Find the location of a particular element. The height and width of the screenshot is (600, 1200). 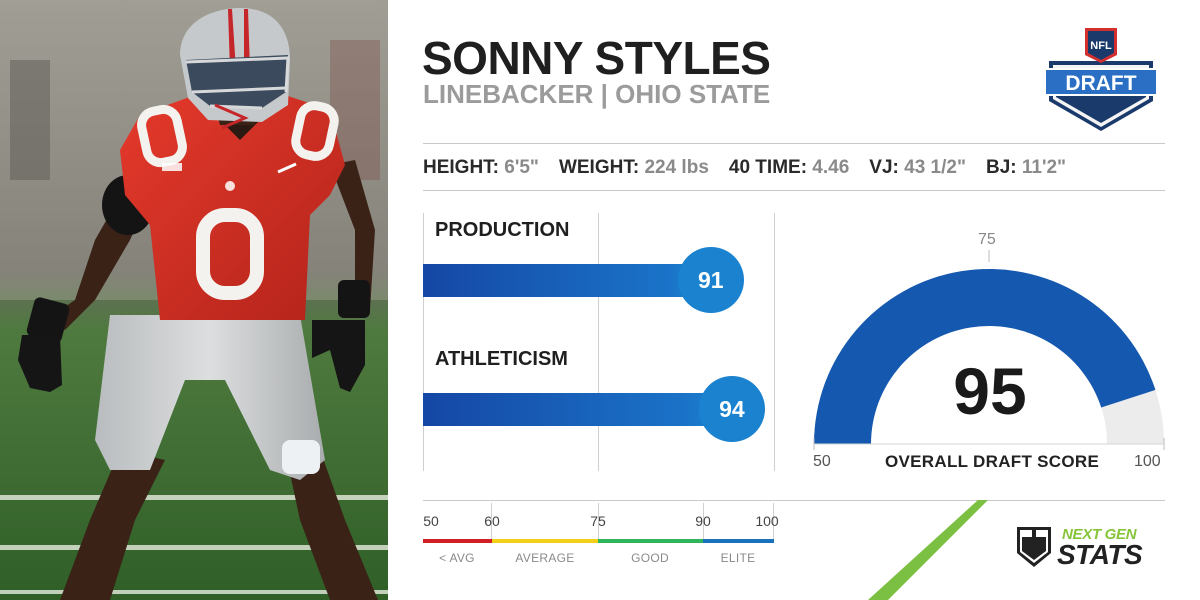

gauge-mid-label: 75 is located at coordinates (987, 239).